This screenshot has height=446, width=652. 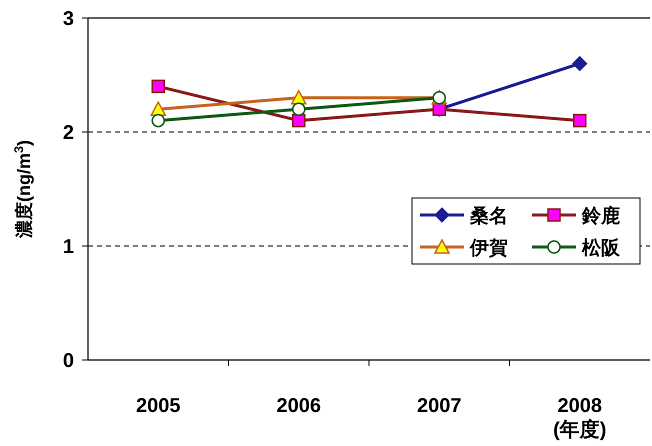 I want to click on x-tick-label: 2005, so click(x=158, y=406).